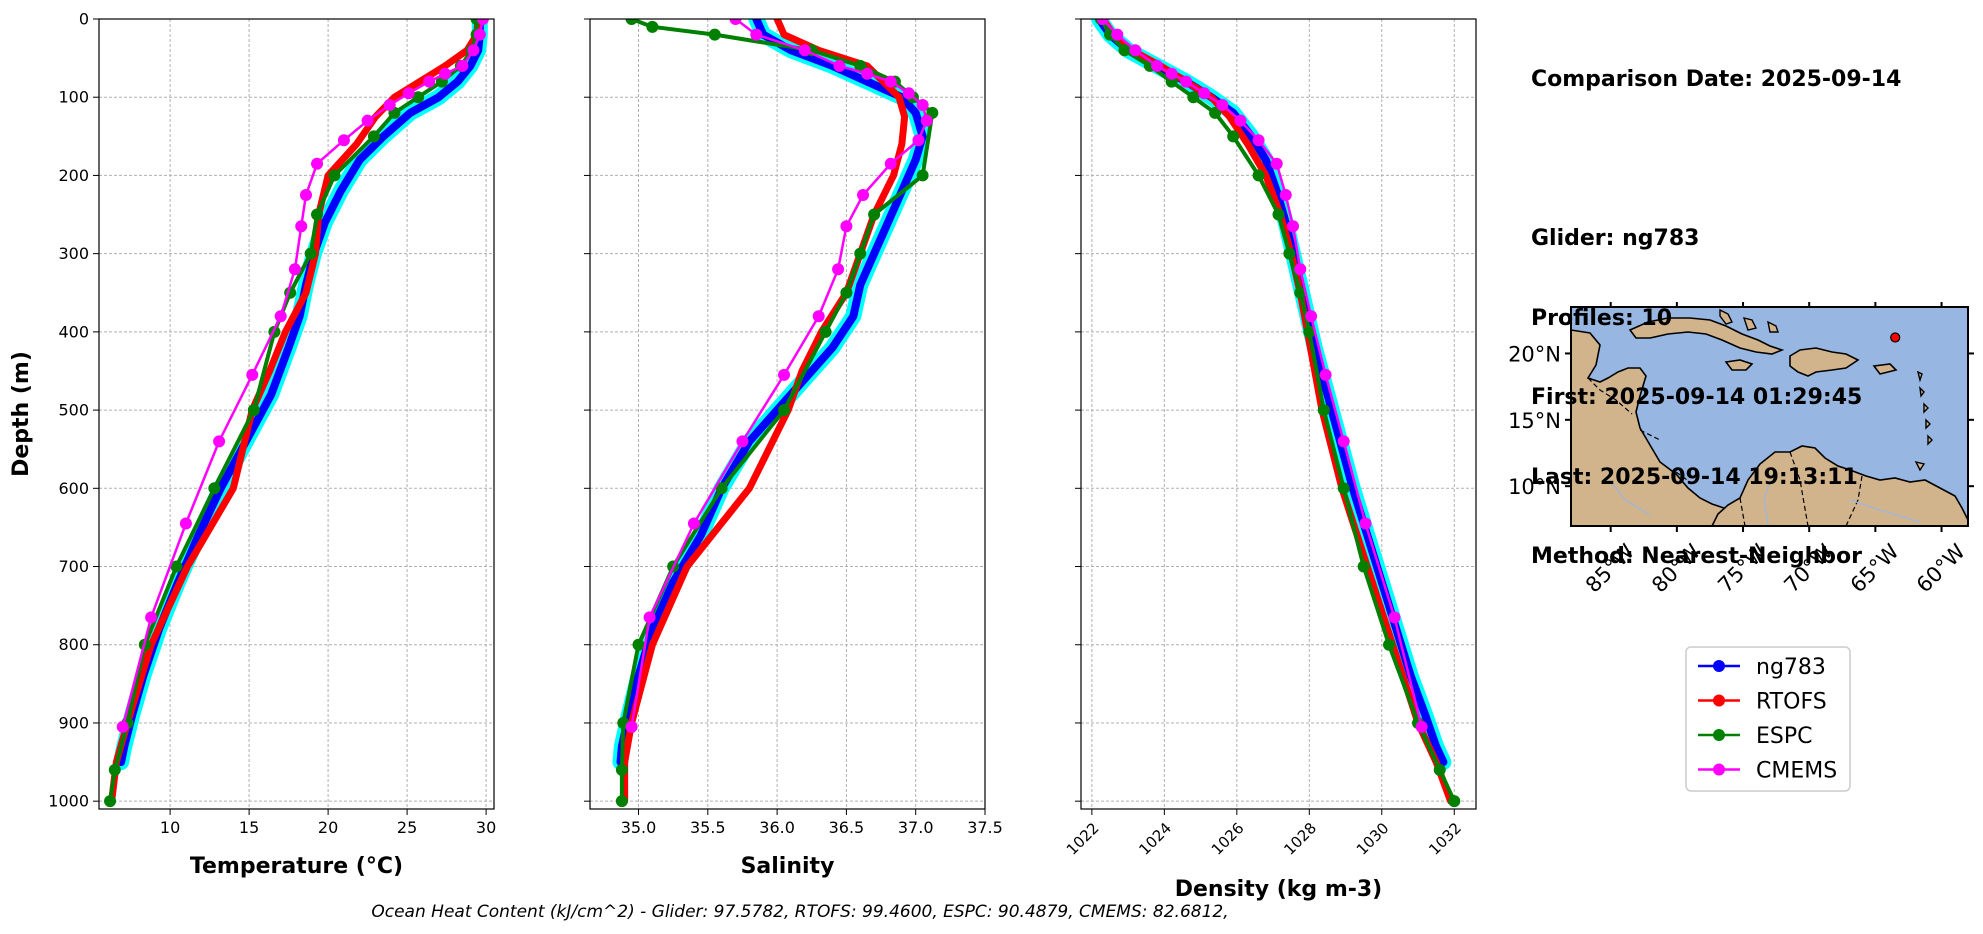  I want to click on jamaica-land, so click(1739, 365).